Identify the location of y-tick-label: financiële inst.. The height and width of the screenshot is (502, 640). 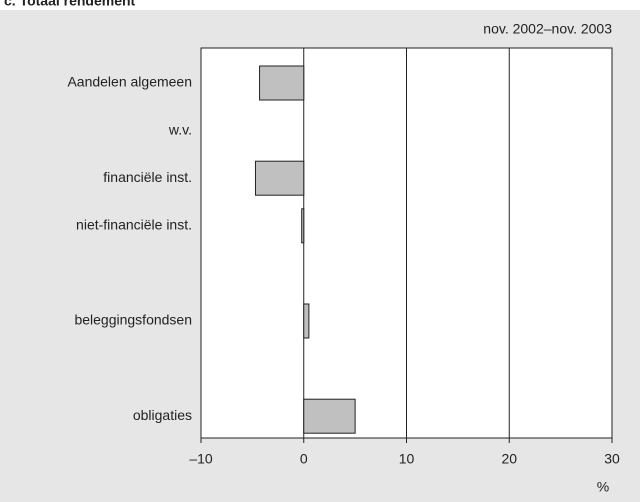
(147, 177).